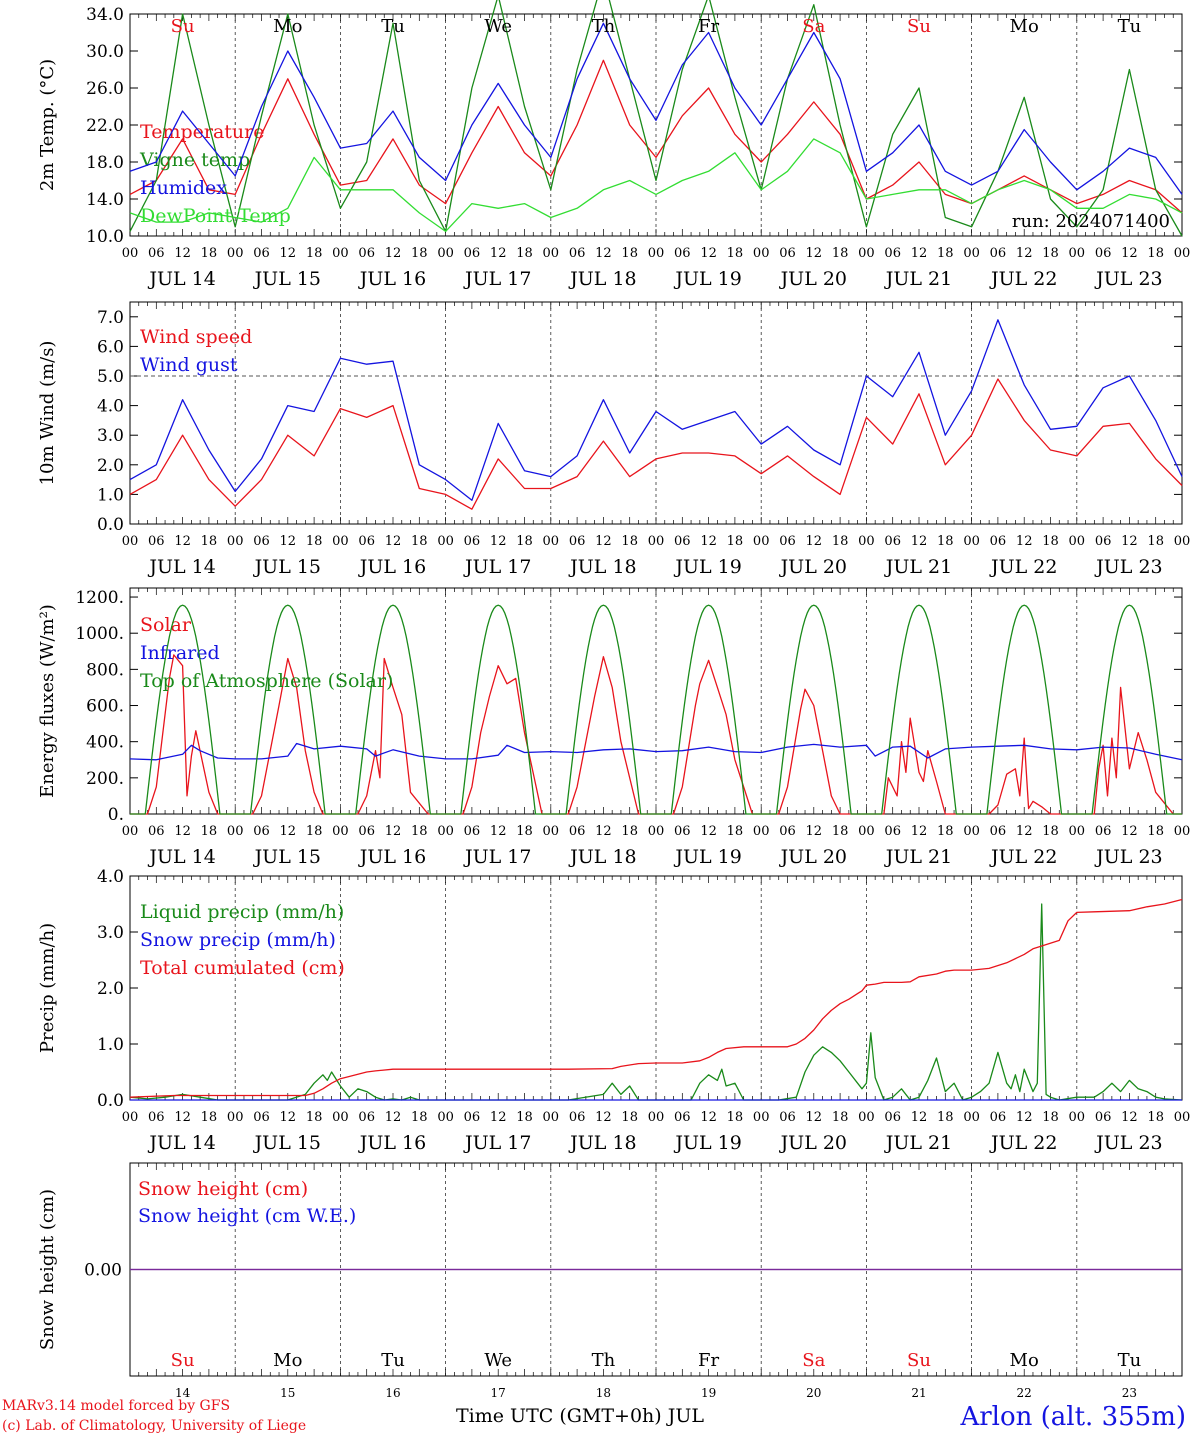 Image resolution: width=1194 pixels, height=1440 pixels. Describe the element at coordinates (47, 125) in the screenshot. I see `y-axis-title: 2m Temp. (°C)` at that location.